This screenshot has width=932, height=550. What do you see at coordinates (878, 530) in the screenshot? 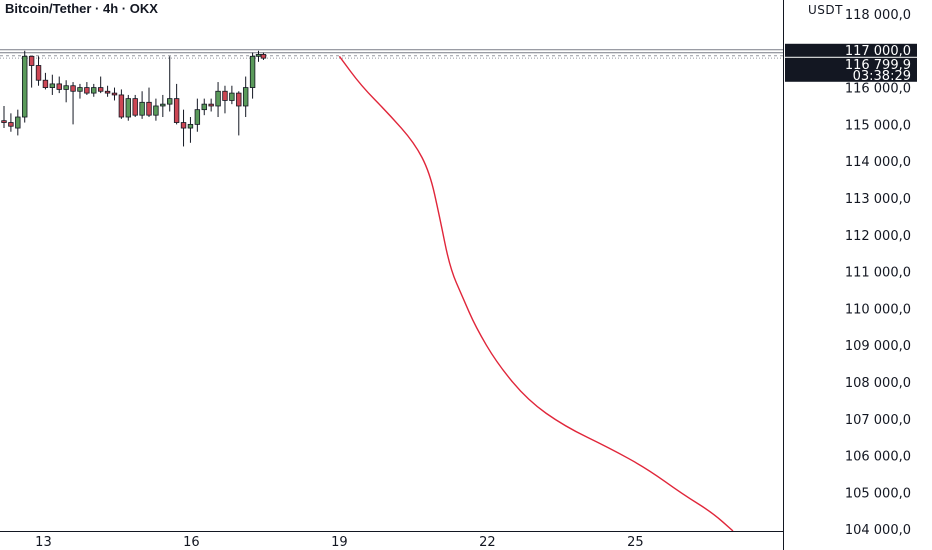
I see `y-tick-label: 104 000,0` at bounding box center [878, 530].